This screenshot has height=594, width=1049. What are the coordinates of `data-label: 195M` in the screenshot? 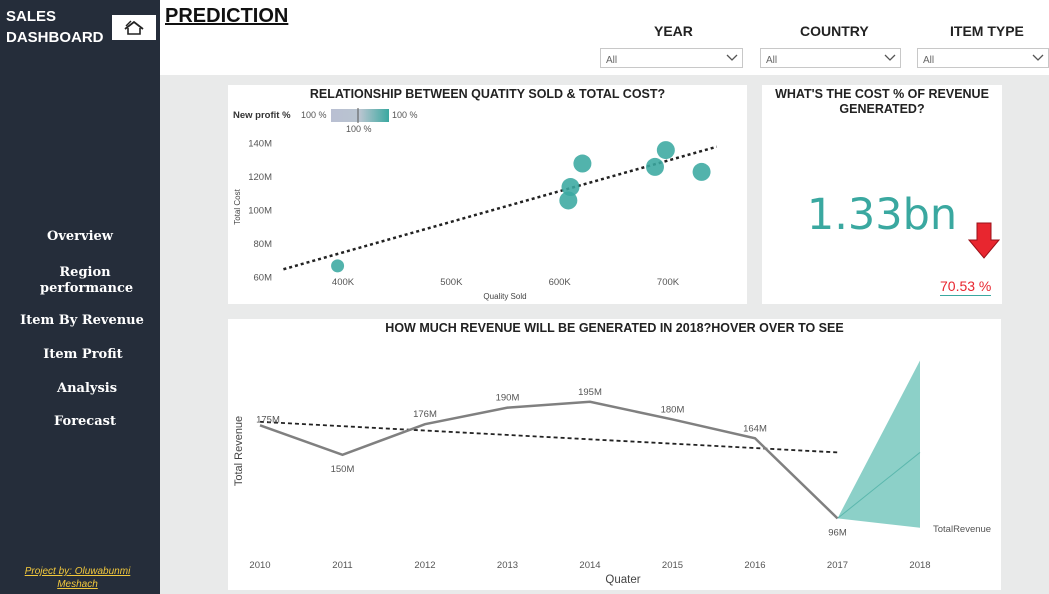 It's located at (590, 392).